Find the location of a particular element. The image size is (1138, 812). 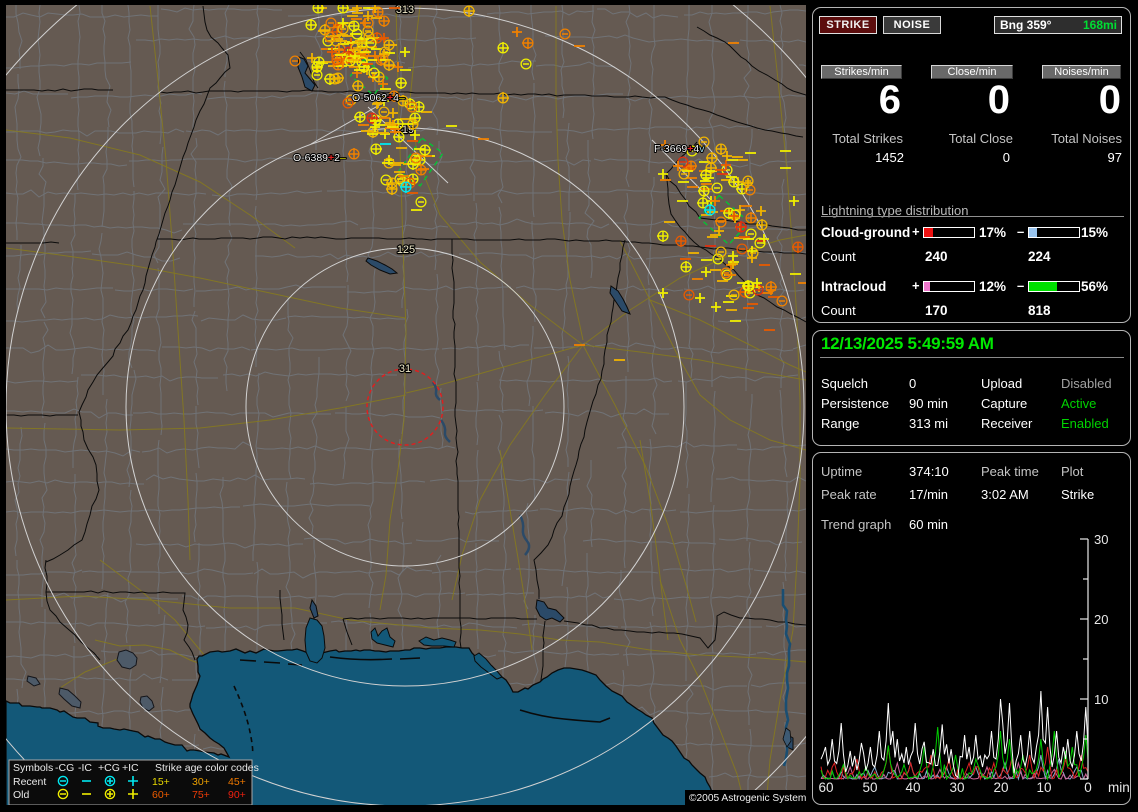

svg-text: 40 is located at coordinates (912, 787).